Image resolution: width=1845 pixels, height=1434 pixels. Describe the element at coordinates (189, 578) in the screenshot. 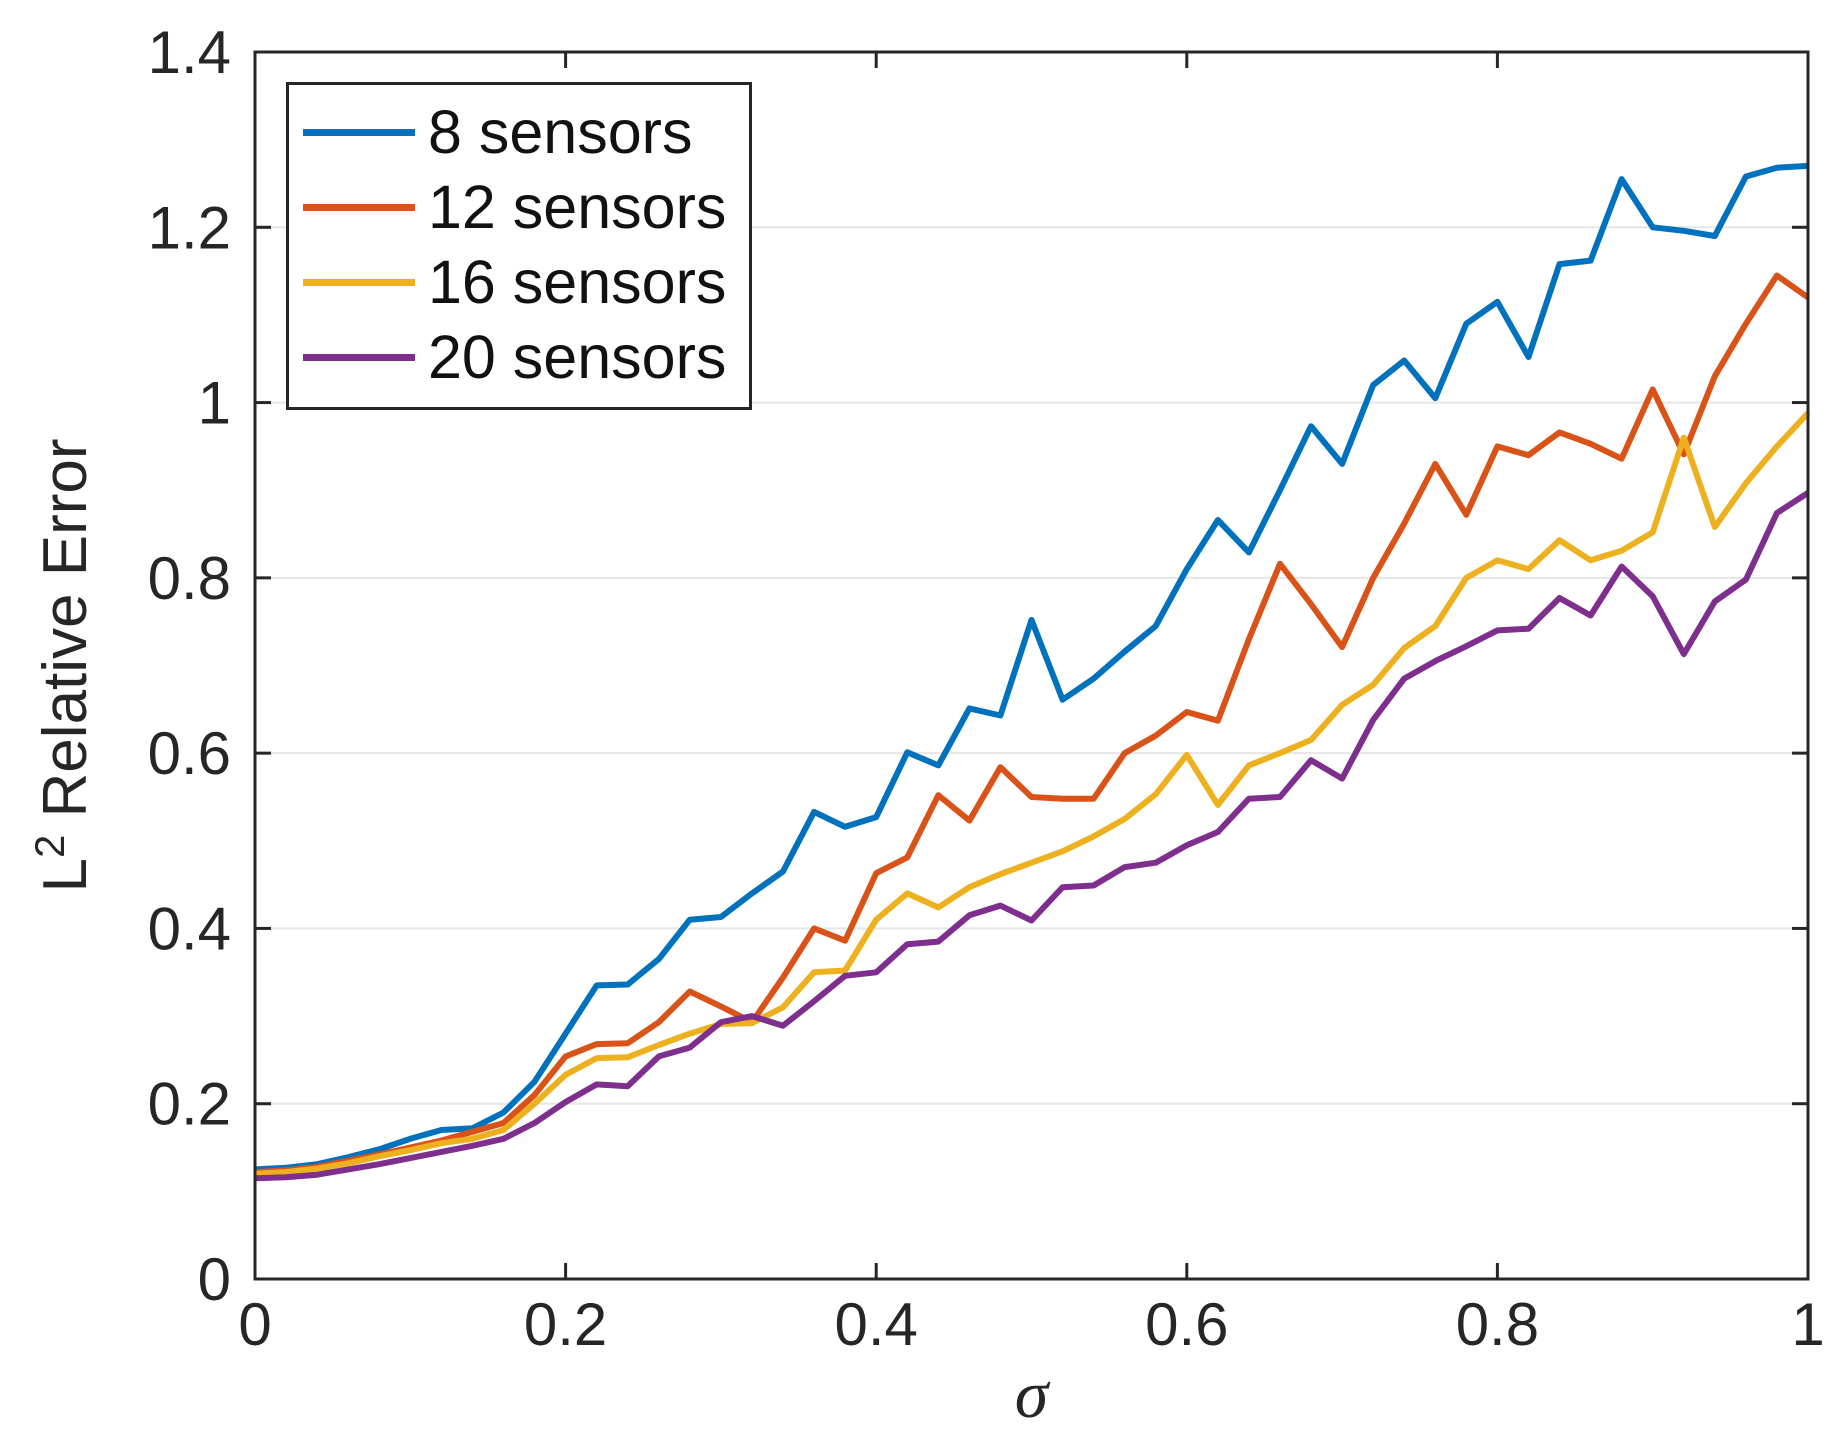

I see `y-tick-label: 0.8` at that location.